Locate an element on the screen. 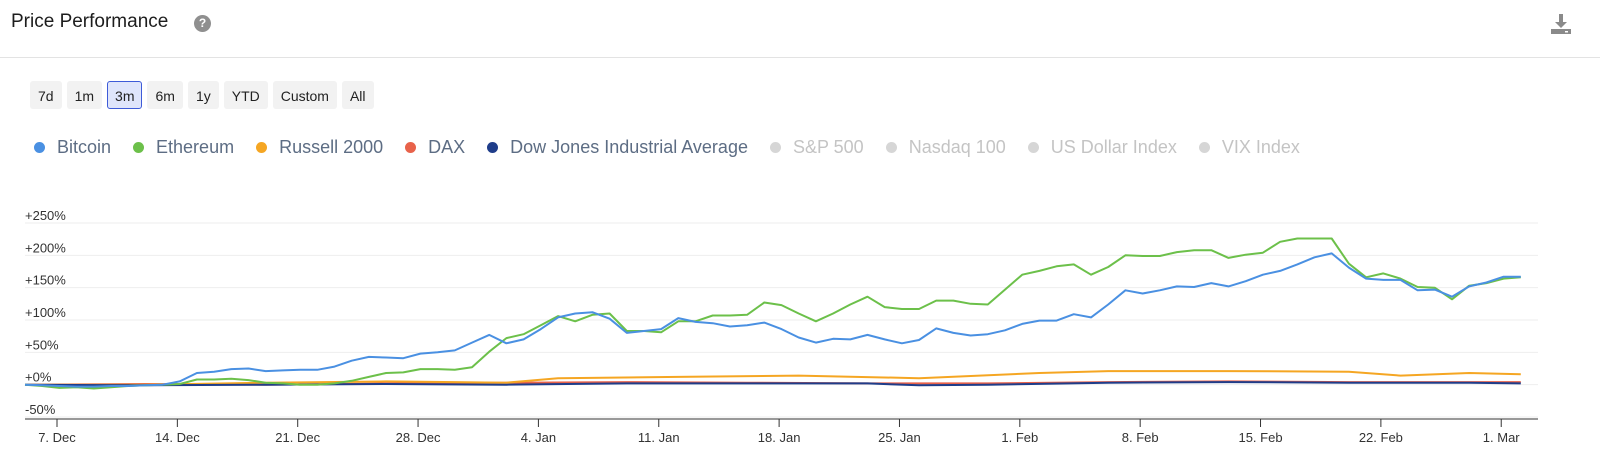 This screenshot has width=1600, height=468. x-tick-label: 8. Feb is located at coordinates (1140, 437).